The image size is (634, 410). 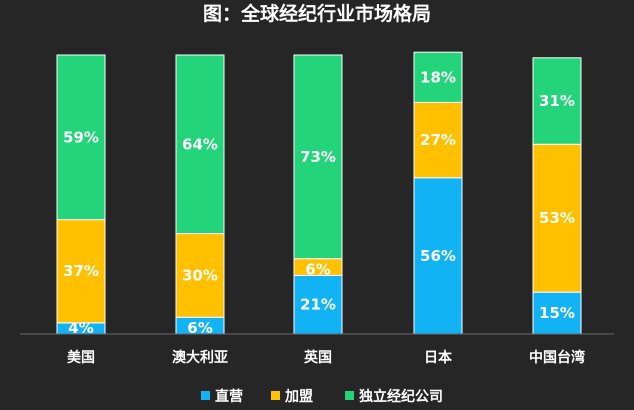 I want to click on category-label: 英国, so click(x=317, y=357).